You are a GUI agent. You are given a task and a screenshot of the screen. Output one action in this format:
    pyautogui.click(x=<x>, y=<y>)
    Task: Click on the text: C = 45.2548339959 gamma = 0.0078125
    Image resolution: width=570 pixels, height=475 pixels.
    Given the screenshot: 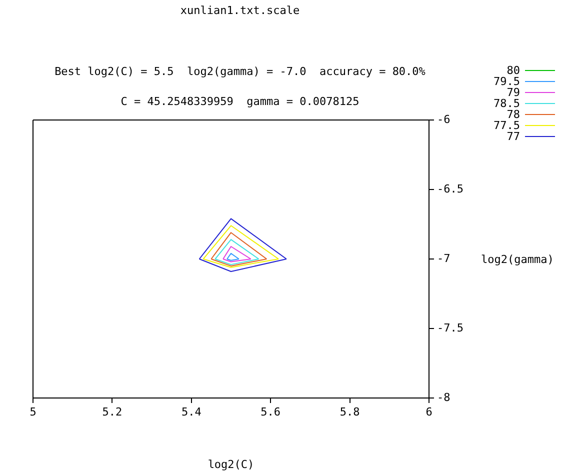 What is the action you would take?
    pyautogui.click(x=240, y=101)
    